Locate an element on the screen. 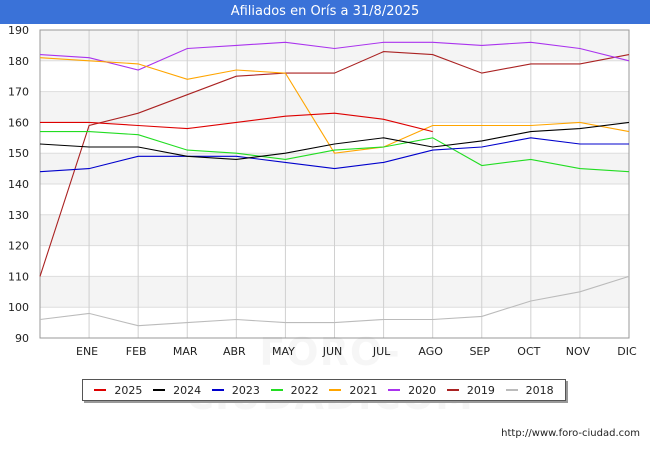  x-tick-label: OCT is located at coordinates (528, 351).